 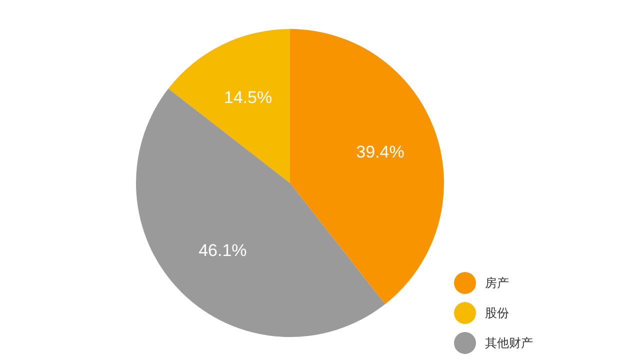 What do you see at coordinates (497, 313) in the screenshot?
I see `legend-label: 股份` at bounding box center [497, 313].